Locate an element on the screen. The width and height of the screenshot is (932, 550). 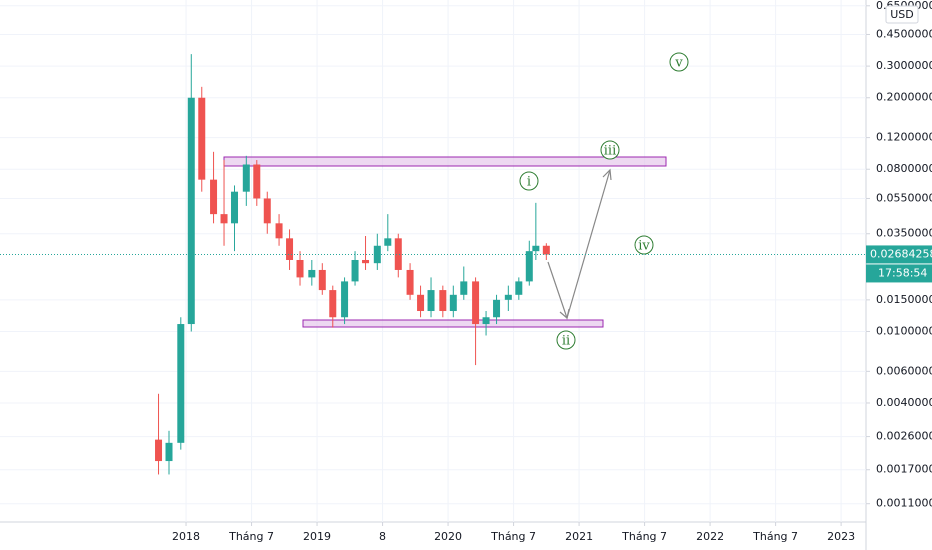
currency: USD is located at coordinates (902, 14).